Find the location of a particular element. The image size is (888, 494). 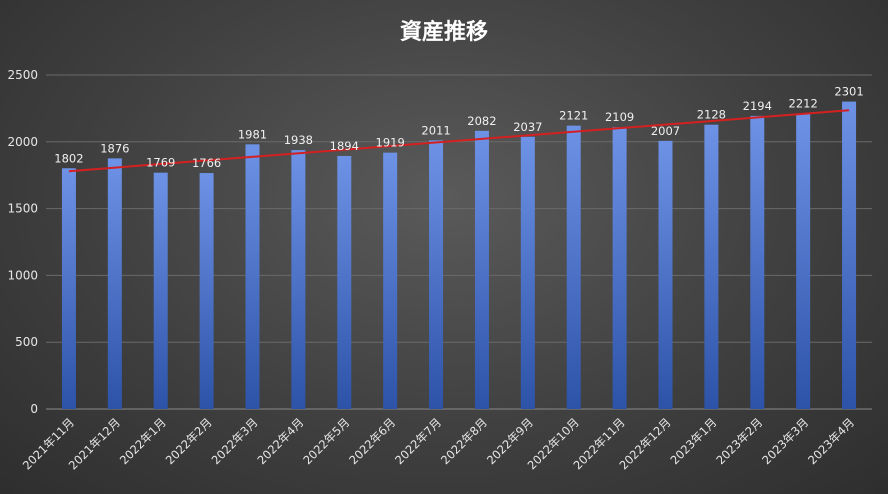

data-label: 1981 is located at coordinates (252, 134).